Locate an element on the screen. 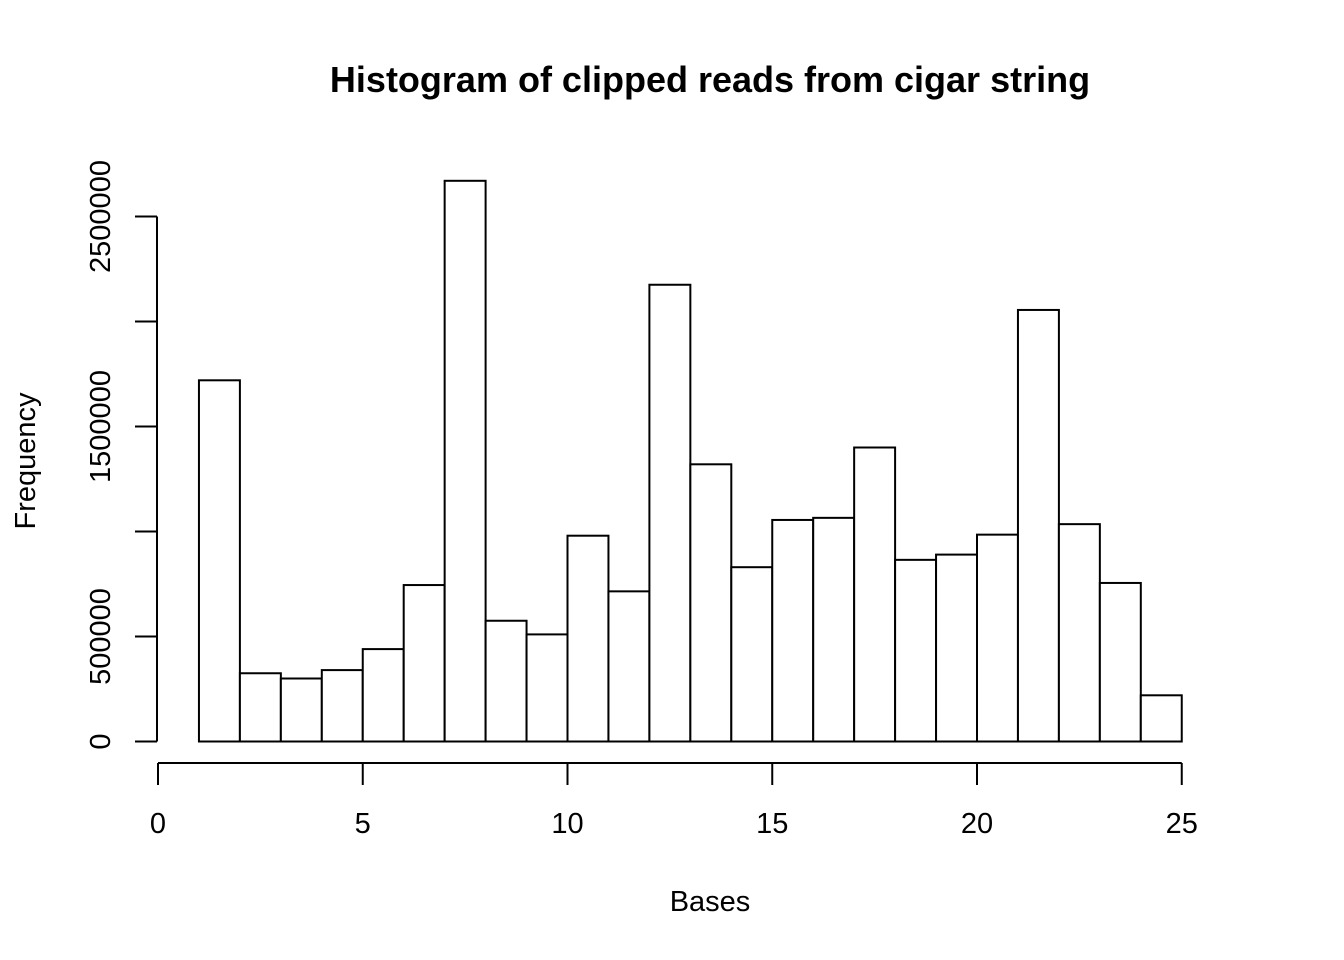  x-axis-label: Bases is located at coordinates (710, 902).